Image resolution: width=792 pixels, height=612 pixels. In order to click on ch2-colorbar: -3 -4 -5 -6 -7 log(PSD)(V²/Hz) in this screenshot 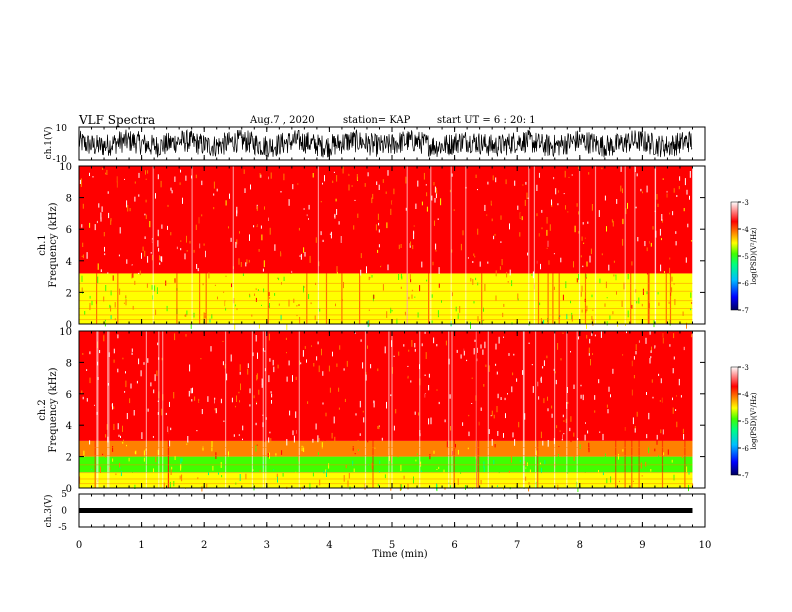, I will do `click(744, 422)`.